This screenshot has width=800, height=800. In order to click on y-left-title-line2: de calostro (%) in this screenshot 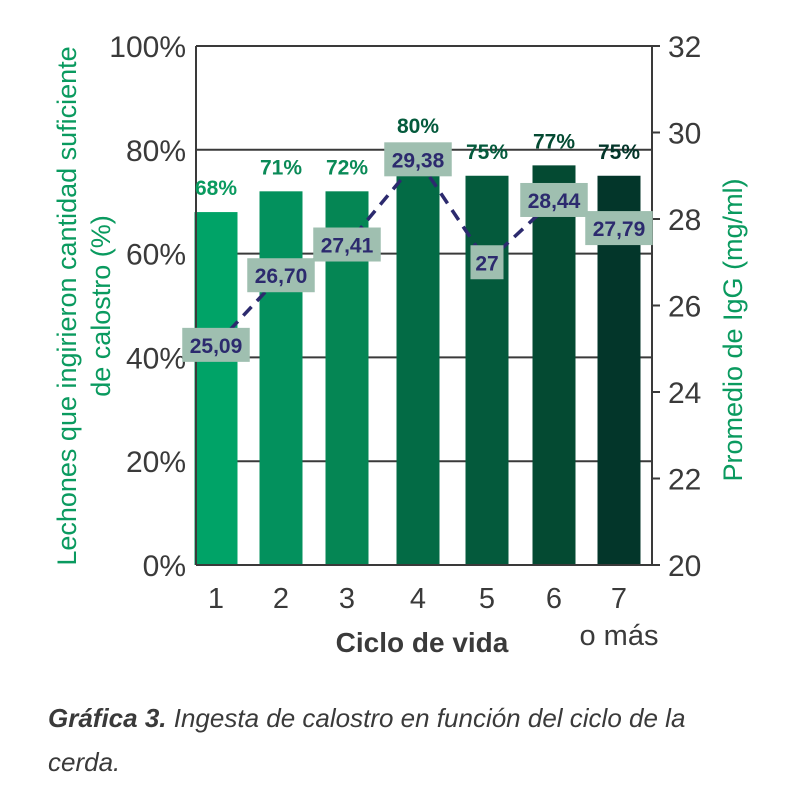, I will do `click(101, 306)`.